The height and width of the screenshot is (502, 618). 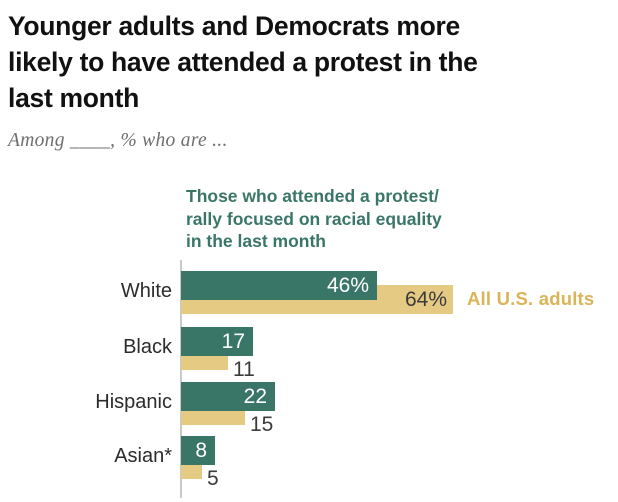 What do you see at coordinates (262, 424) in the screenshot?
I see `bar-value-label: 15` at bounding box center [262, 424].